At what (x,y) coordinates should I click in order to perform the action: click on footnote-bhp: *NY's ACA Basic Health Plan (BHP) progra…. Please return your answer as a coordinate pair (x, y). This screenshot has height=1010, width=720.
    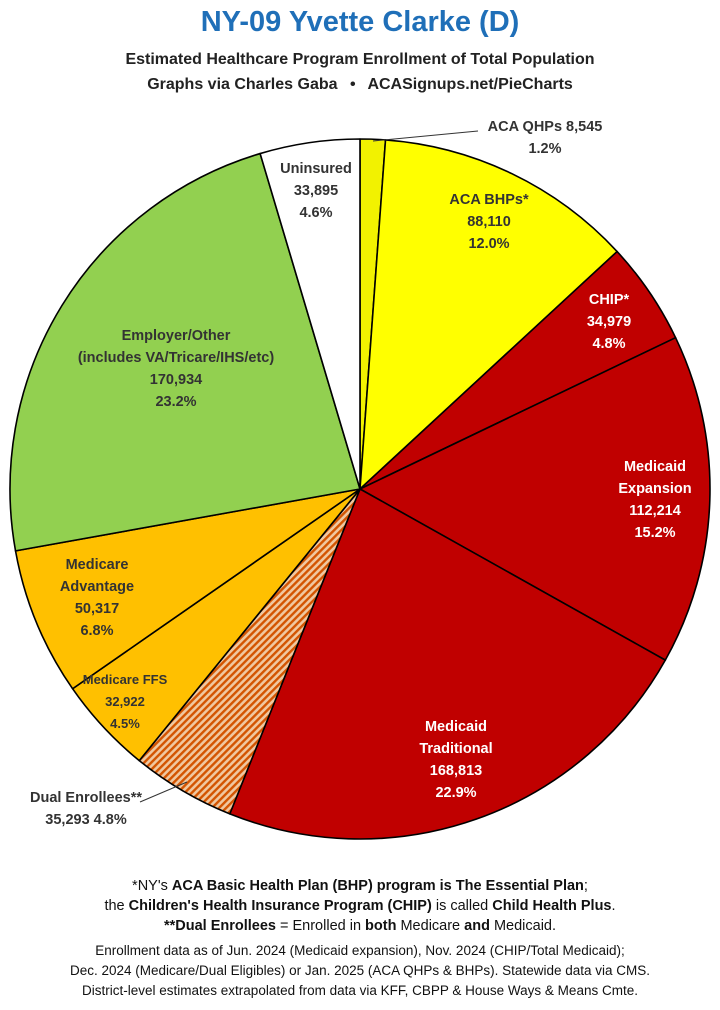
    Looking at the image, I should click on (360, 886).